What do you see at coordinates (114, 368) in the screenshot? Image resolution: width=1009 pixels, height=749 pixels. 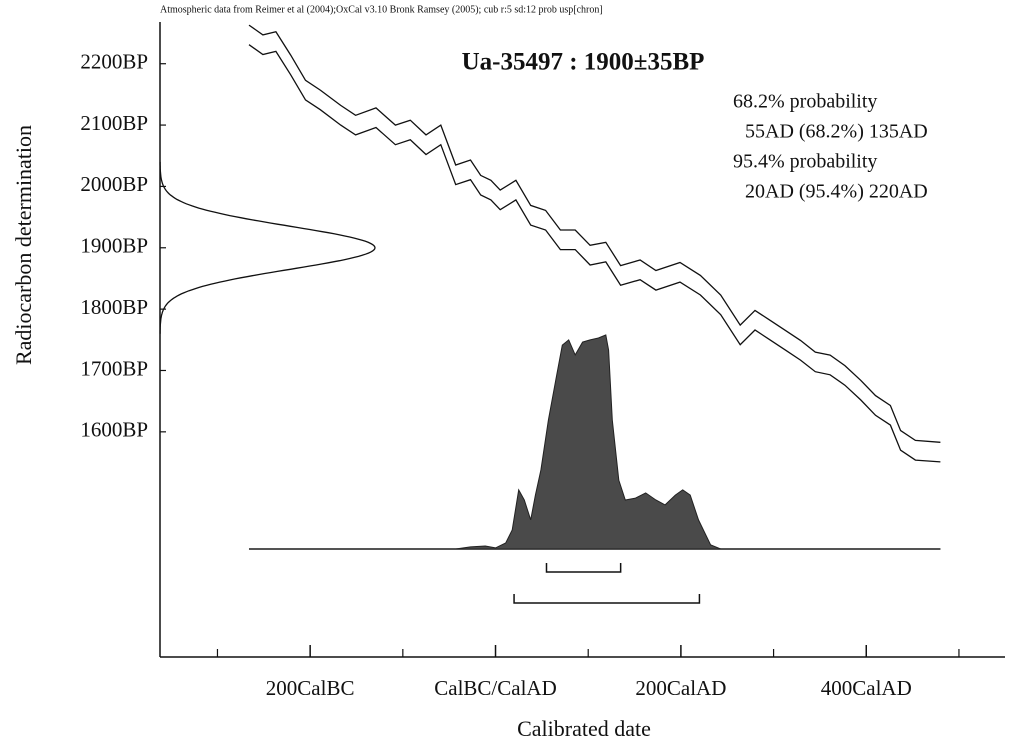 I see `y-tick-label: 1700BP` at bounding box center [114, 368].